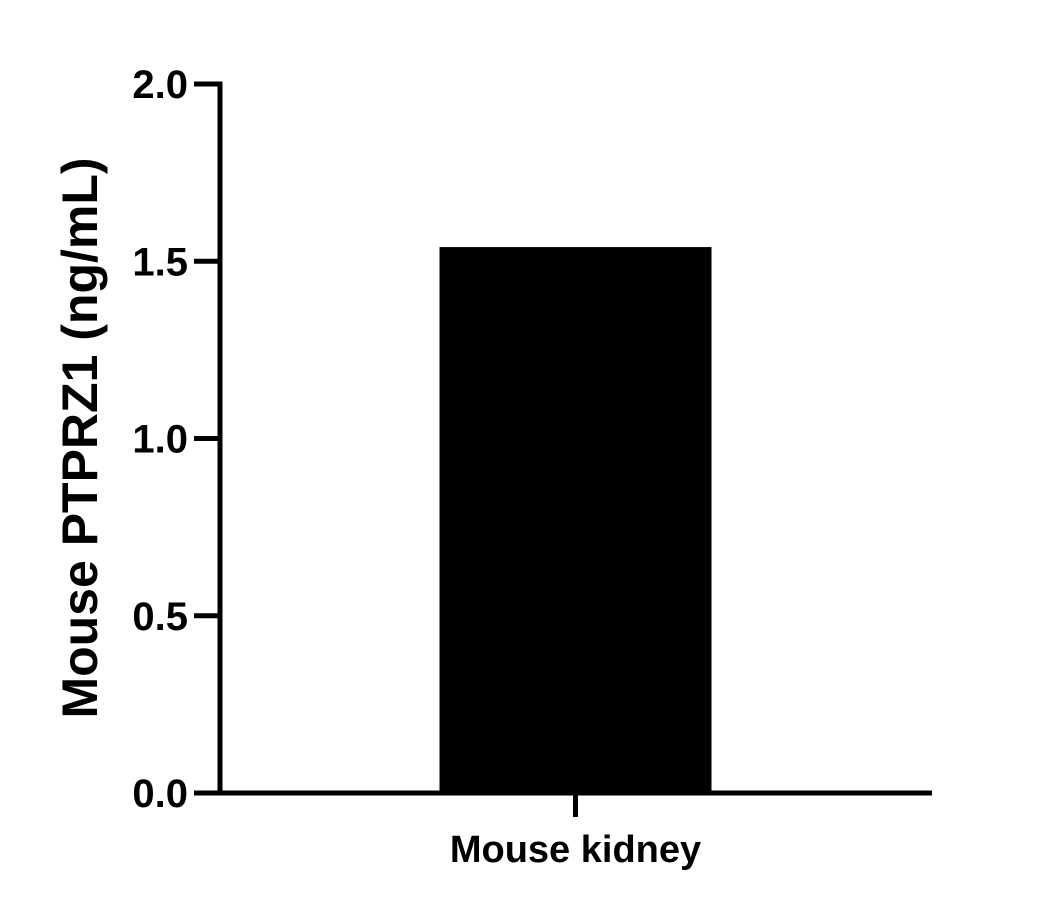 This screenshot has width=1064, height=915. What do you see at coordinates (160, 794) in the screenshot?
I see `y-tick-label: 0.0` at bounding box center [160, 794].